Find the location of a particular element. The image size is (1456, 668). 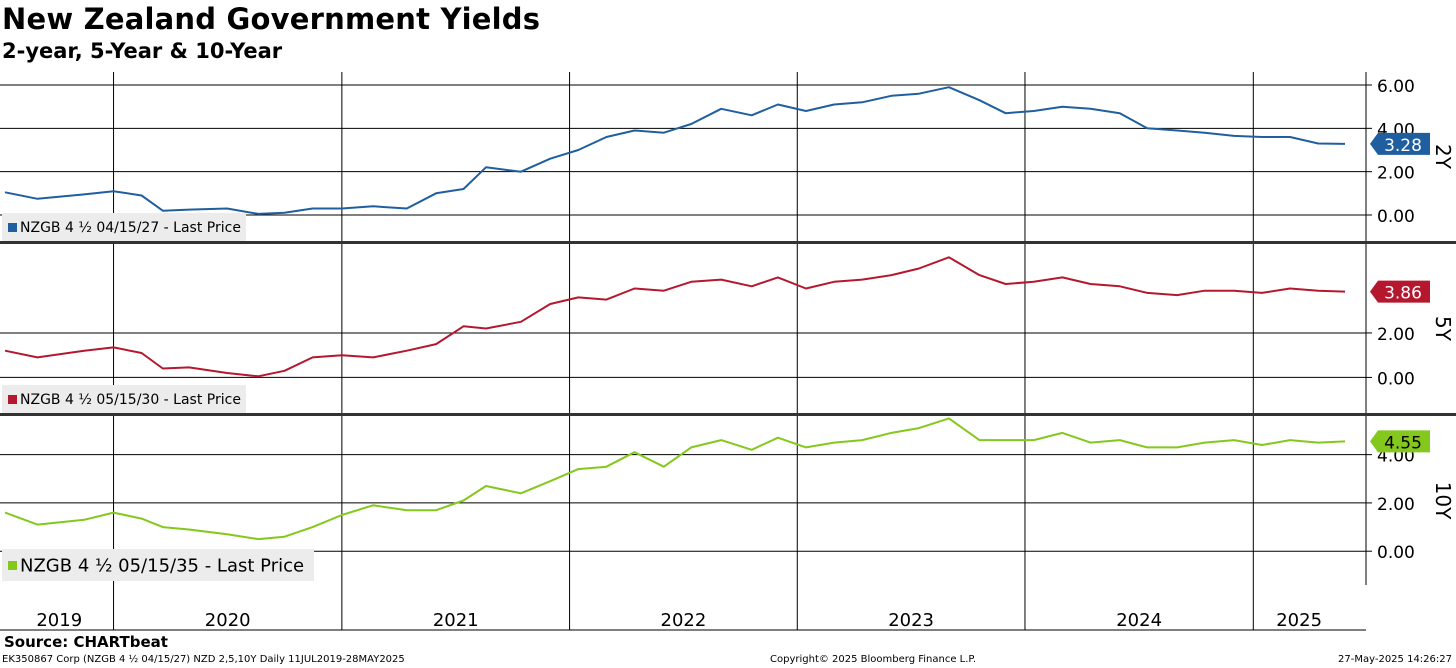

x-tick-label-2025: 2025 is located at coordinates (1299, 620).